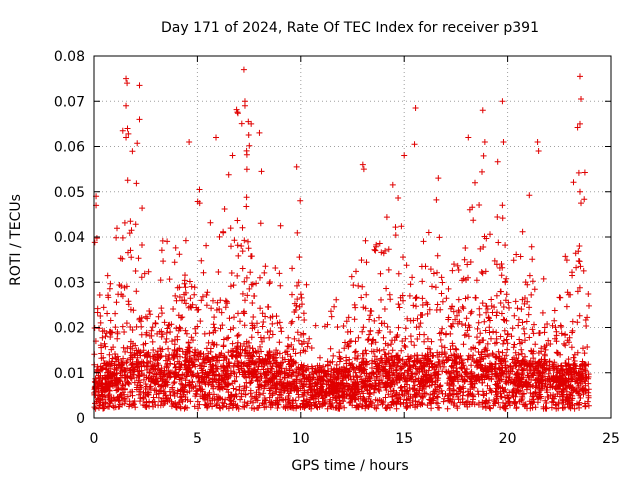 This screenshot has height=480, width=640. I want to click on x-tick-labels: 0 5 10 15 20 25, so click(355, 439).